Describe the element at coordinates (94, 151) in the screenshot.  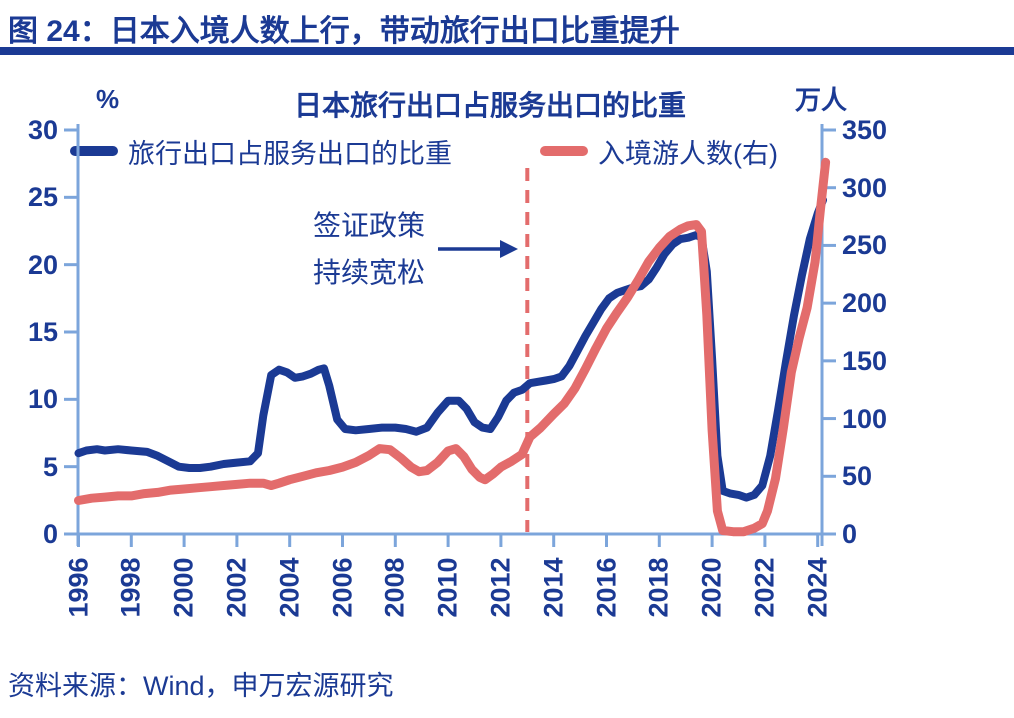
I see `legend-swatch-blue-line` at that location.